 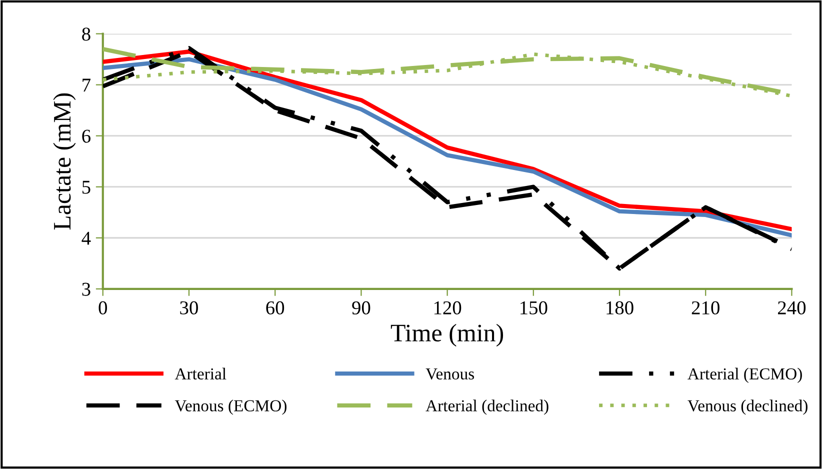 I want to click on x-tick-label: 30, so click(x=189, y=307).